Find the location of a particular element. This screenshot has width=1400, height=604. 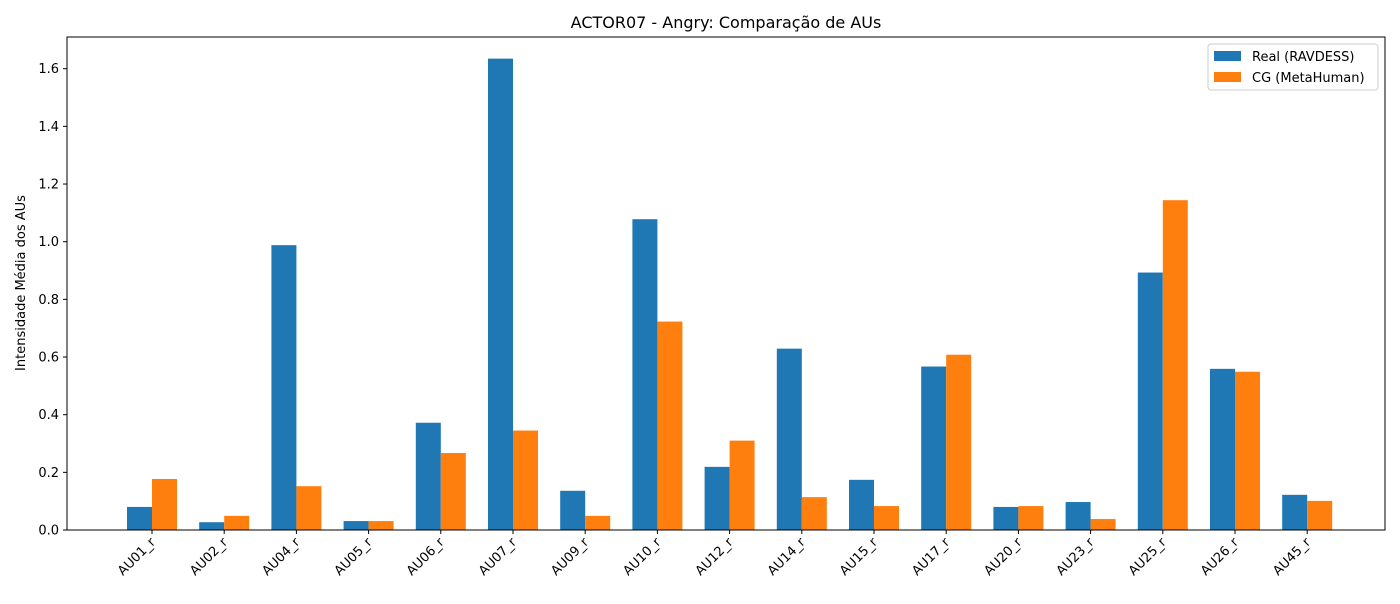

x-tick-label: AU15_r is located at coordinates (859, 557).